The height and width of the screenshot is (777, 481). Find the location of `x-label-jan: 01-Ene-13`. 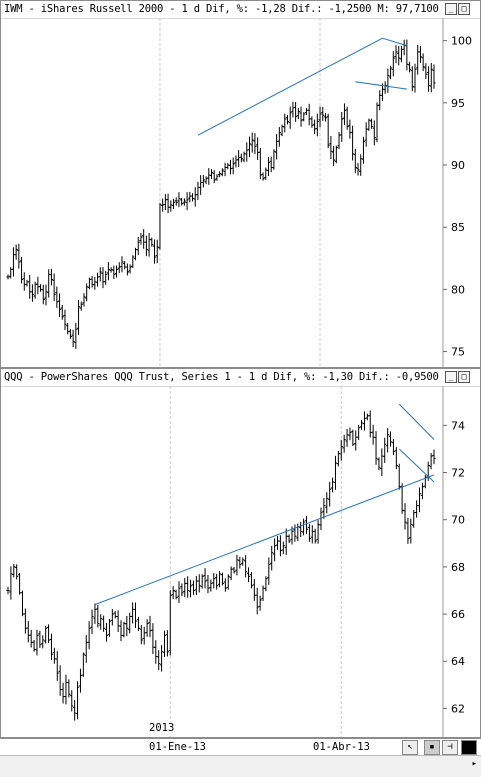

x-label-jan: 01-Ene-13 is located at coordinates (177, 747).